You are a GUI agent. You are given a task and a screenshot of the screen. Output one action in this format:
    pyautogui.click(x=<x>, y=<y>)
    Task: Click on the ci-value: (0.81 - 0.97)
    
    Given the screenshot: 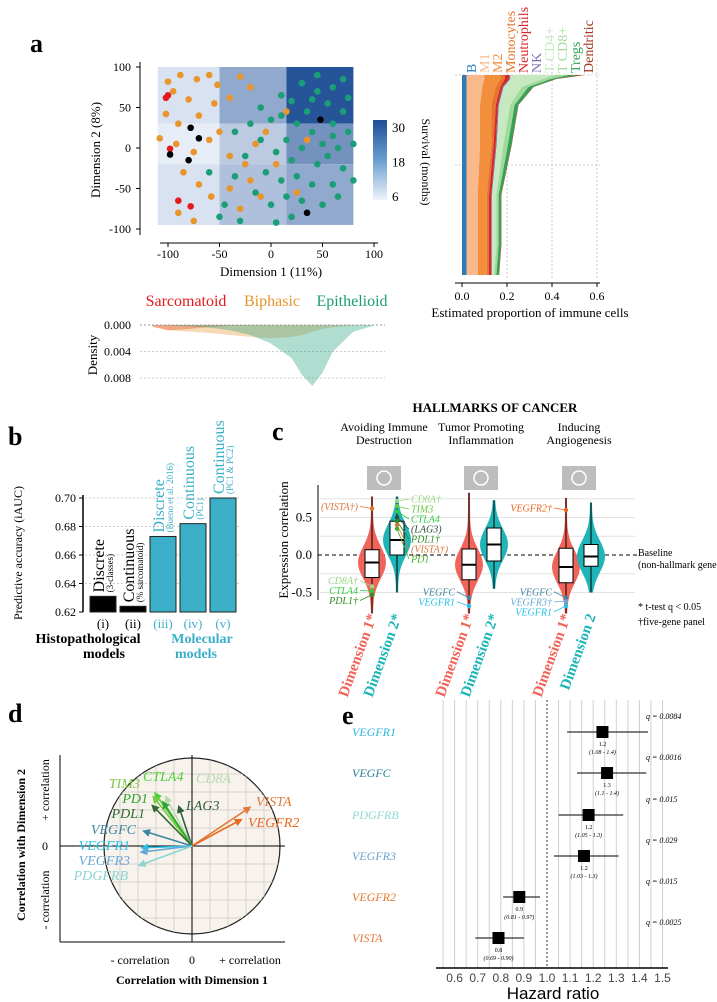 What is the action you would take?
    pyautogui.click(x=519, y=917)
    